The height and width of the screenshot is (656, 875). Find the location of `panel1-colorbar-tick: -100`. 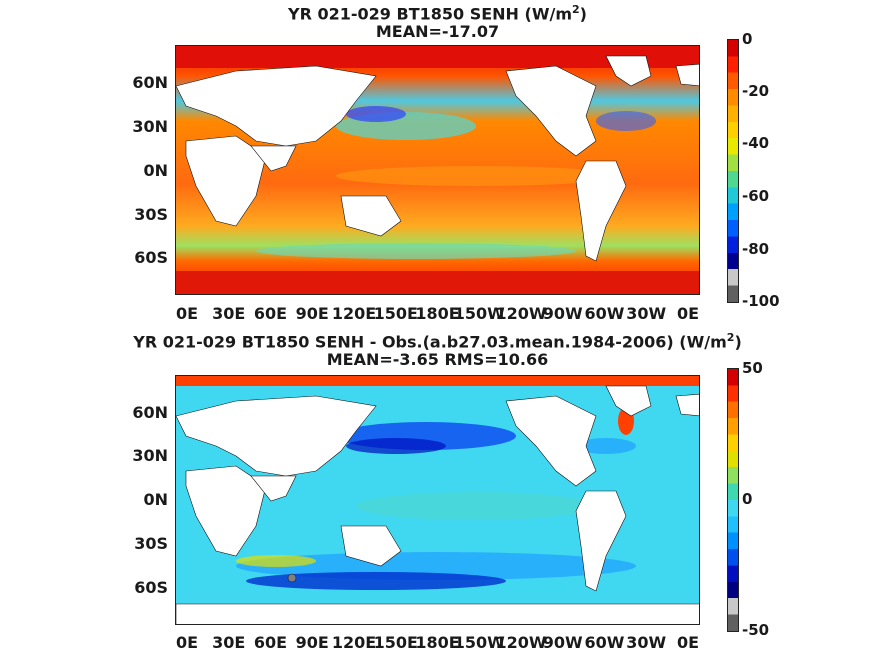

panel1-colorbar-tick: -100 is located at coordinates (761, 301).